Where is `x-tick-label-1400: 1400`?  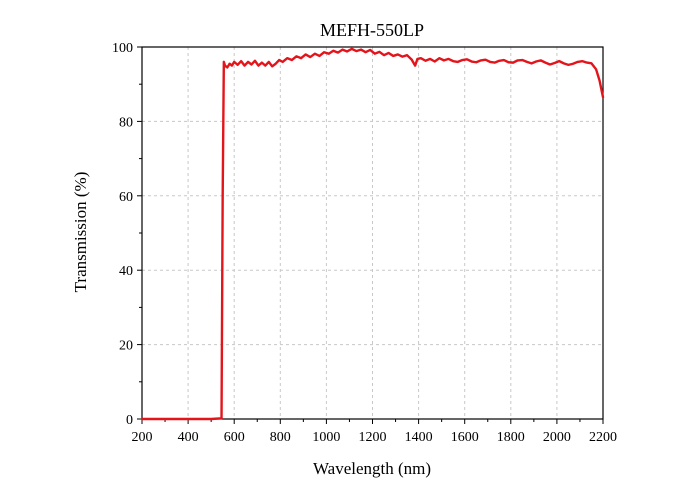
x-tick-label-1400: 1400 is located at coordinates (419, 437).